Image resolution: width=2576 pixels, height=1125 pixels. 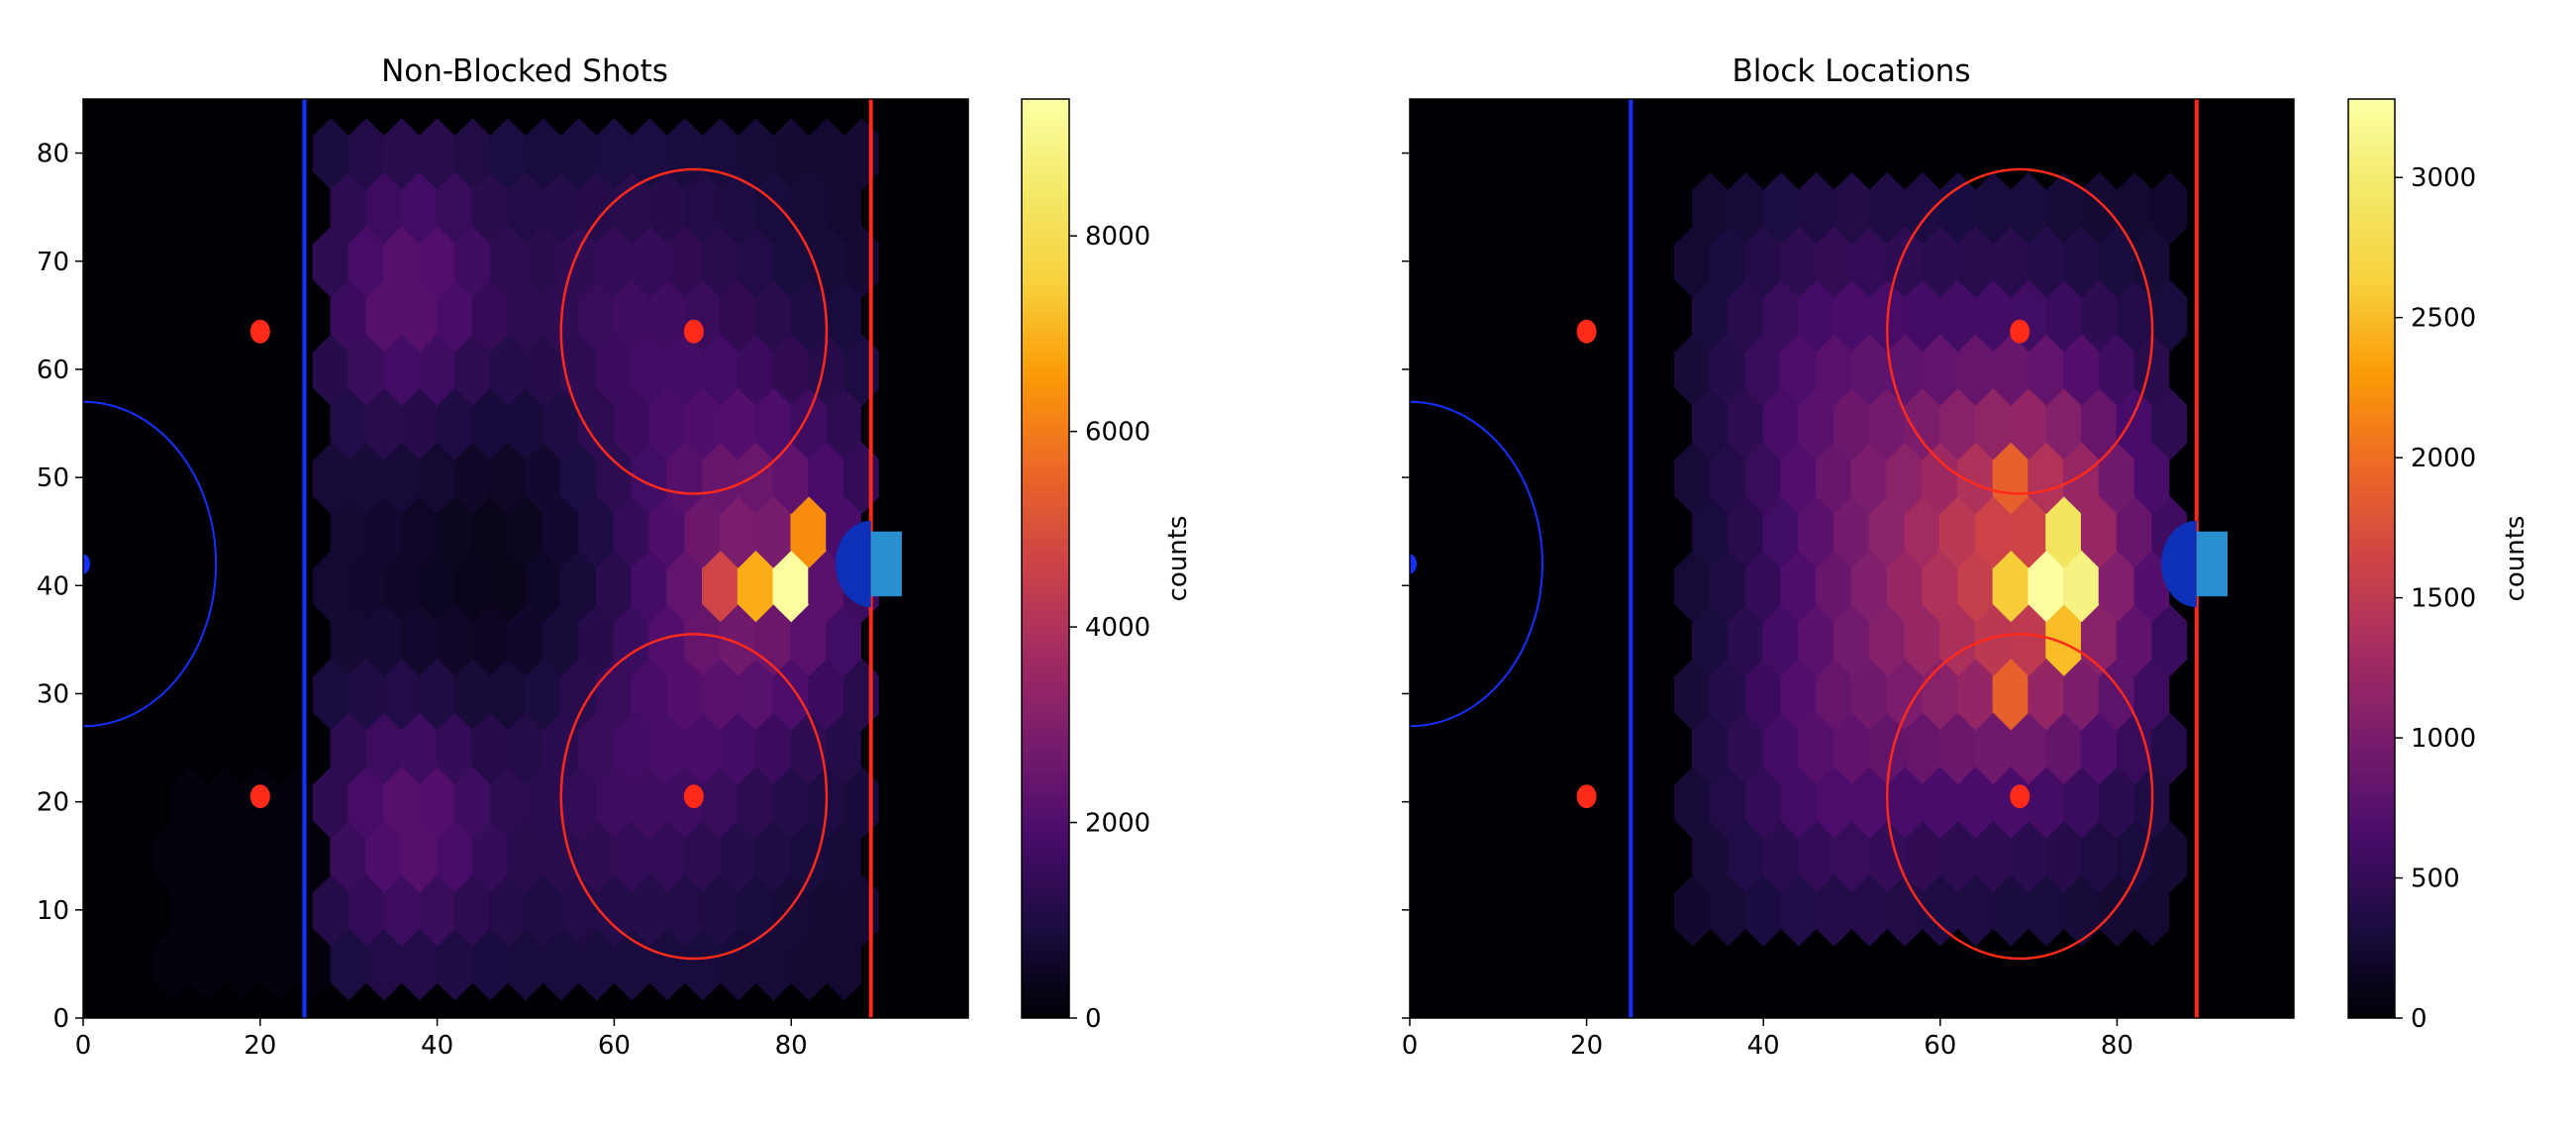 I want to click on y-tick-label: 60, so click(x=53, y=371).